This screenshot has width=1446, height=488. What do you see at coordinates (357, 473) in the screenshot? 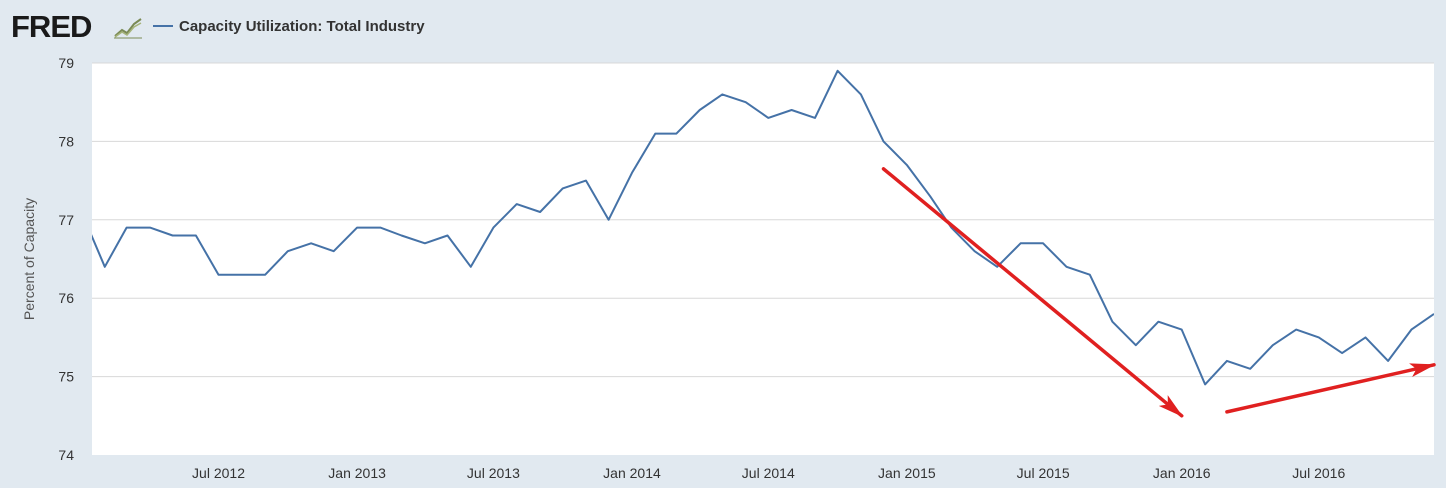
I see `x-tick-label: Jan 2013` at bounding box center [357, 473].